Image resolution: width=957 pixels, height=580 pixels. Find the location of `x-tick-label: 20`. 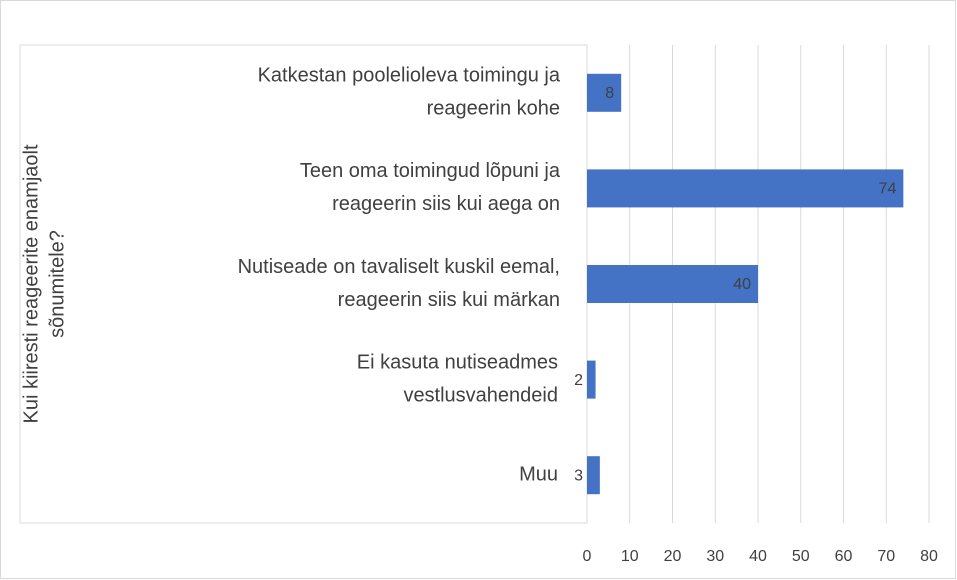

x-tick-label: 20 is located at coordinates (673, 556).